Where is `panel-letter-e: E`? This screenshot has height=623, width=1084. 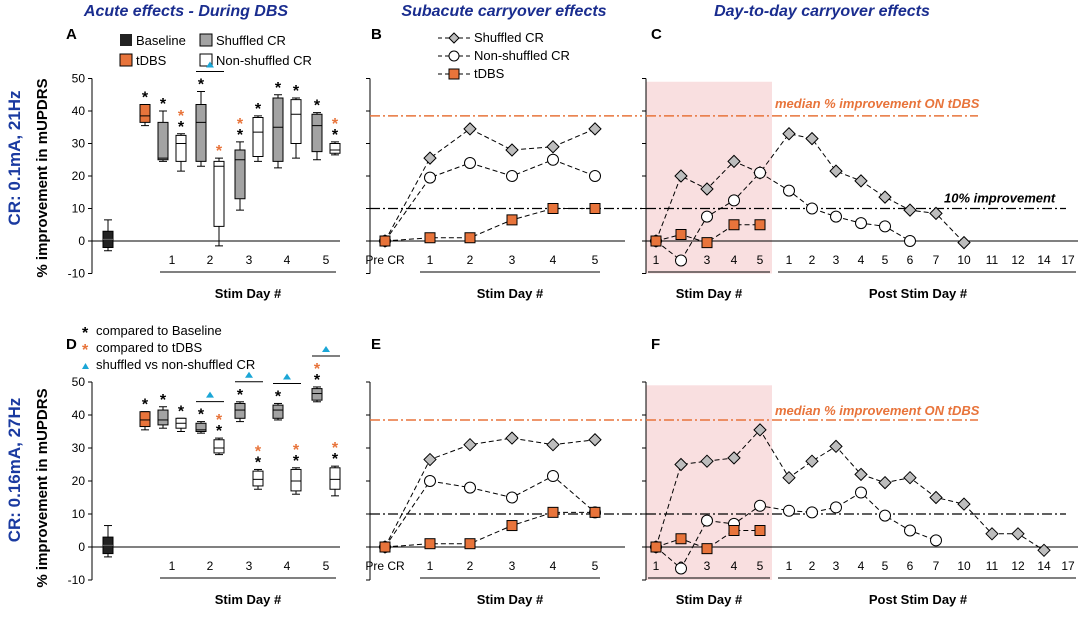 panel-letter-e: E is located at coordinates (376, 344).